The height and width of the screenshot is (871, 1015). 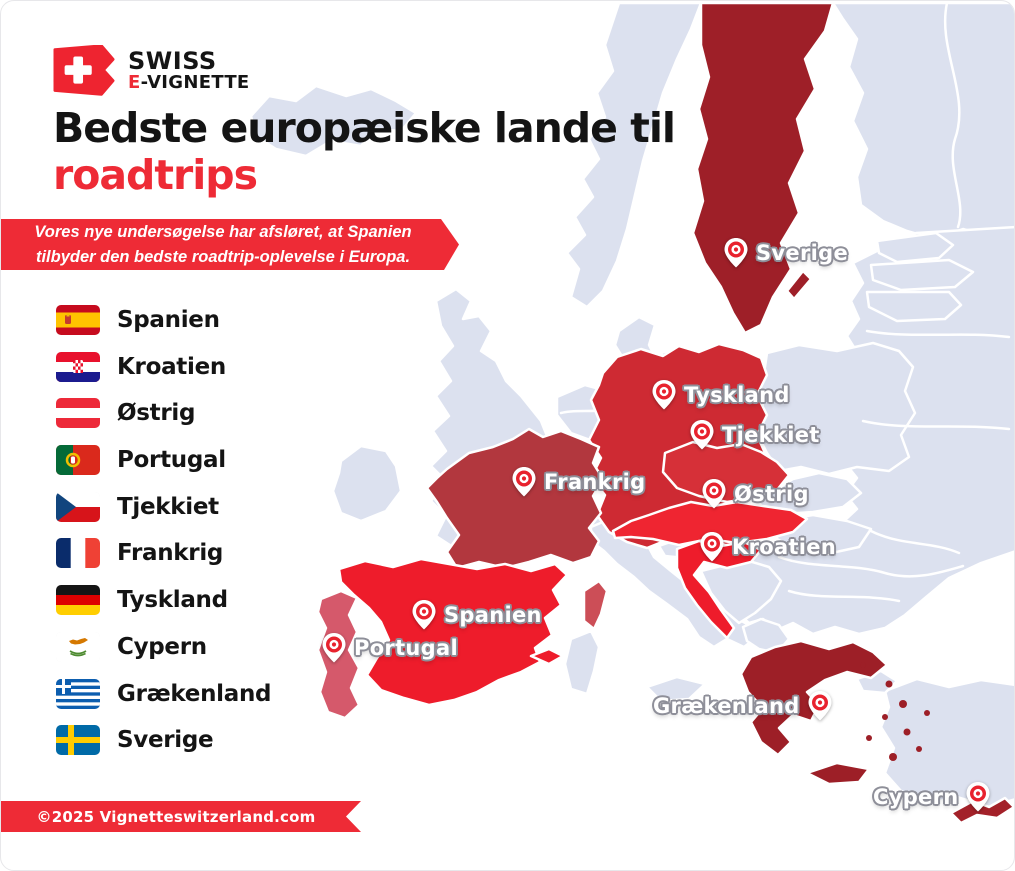 I want to click on country-name: Østrig, so click(x=156, y=413).